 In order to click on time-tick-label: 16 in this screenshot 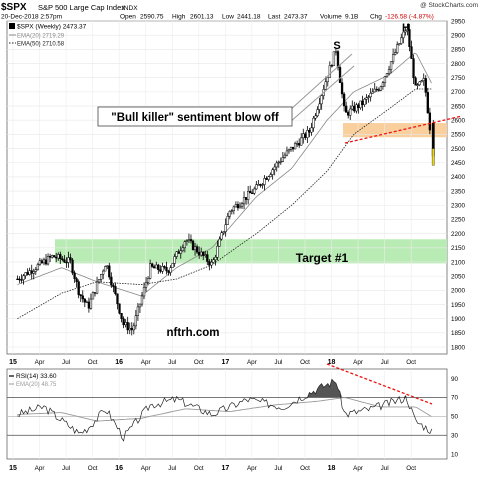, I will do `click(119, 362)`.